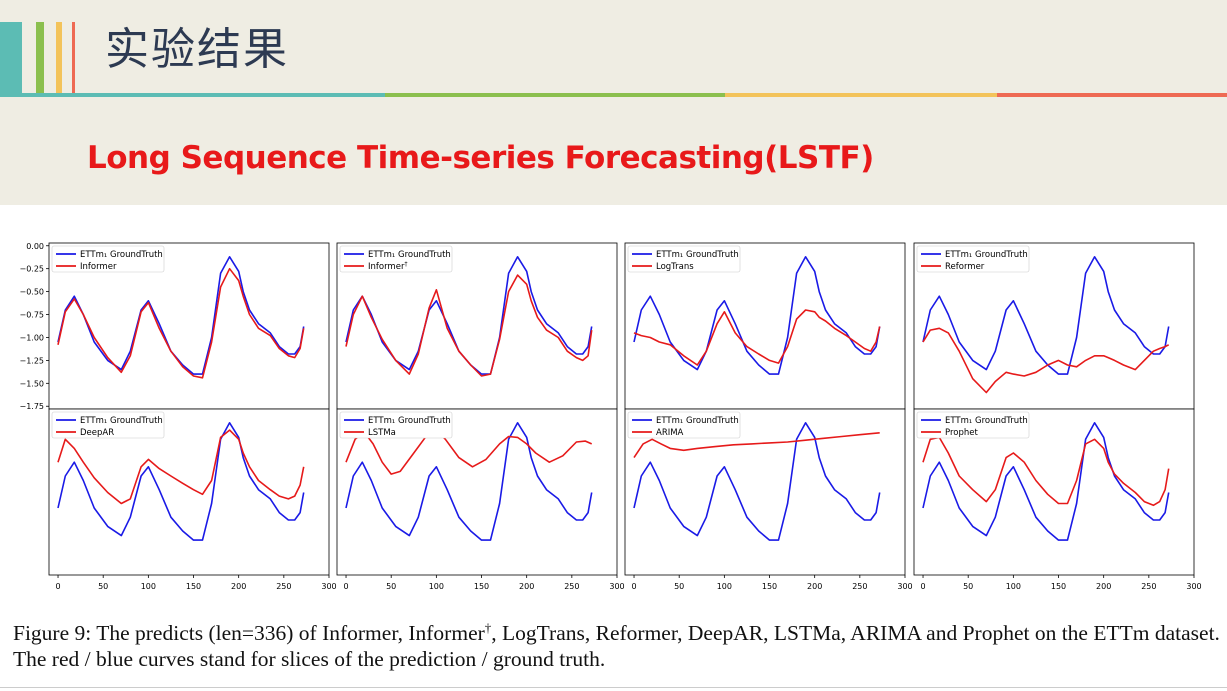  I want to click on legend-label-prediction: LSTMa, so click(382, 433).